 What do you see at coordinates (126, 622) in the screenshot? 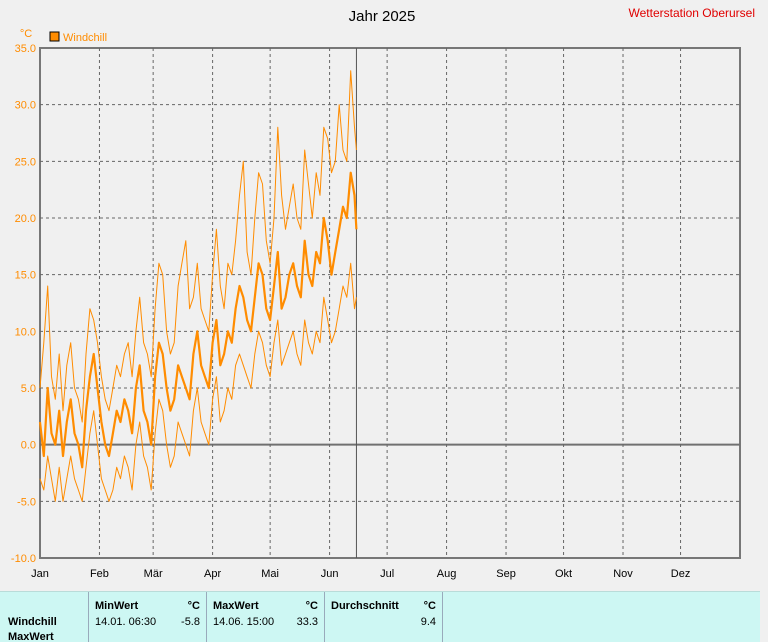
I see `min-date-time: 14.01. 06:30` at bounding box center [126, 622].